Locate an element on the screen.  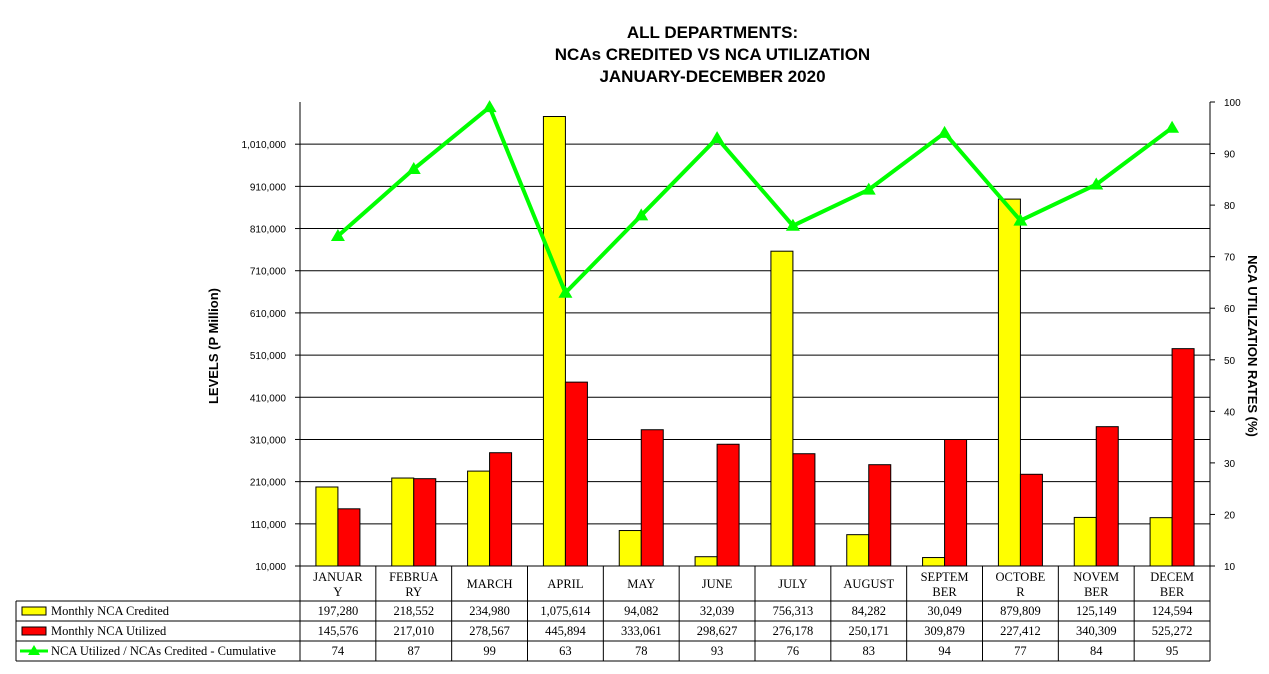
legend-label: Monthly NCA Utilized is located at coordinates (109, 631).